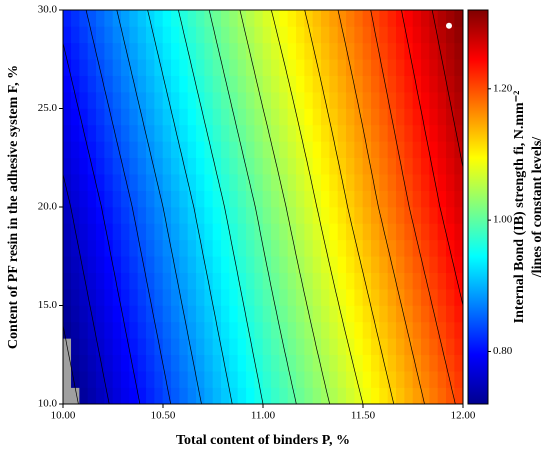 Image resolution: width=550 pixels, height=465 pixels. Describe the element at coordinates (503, 351) in the screenshot. I see `colorbar-tick-label: 0.80` at that location.